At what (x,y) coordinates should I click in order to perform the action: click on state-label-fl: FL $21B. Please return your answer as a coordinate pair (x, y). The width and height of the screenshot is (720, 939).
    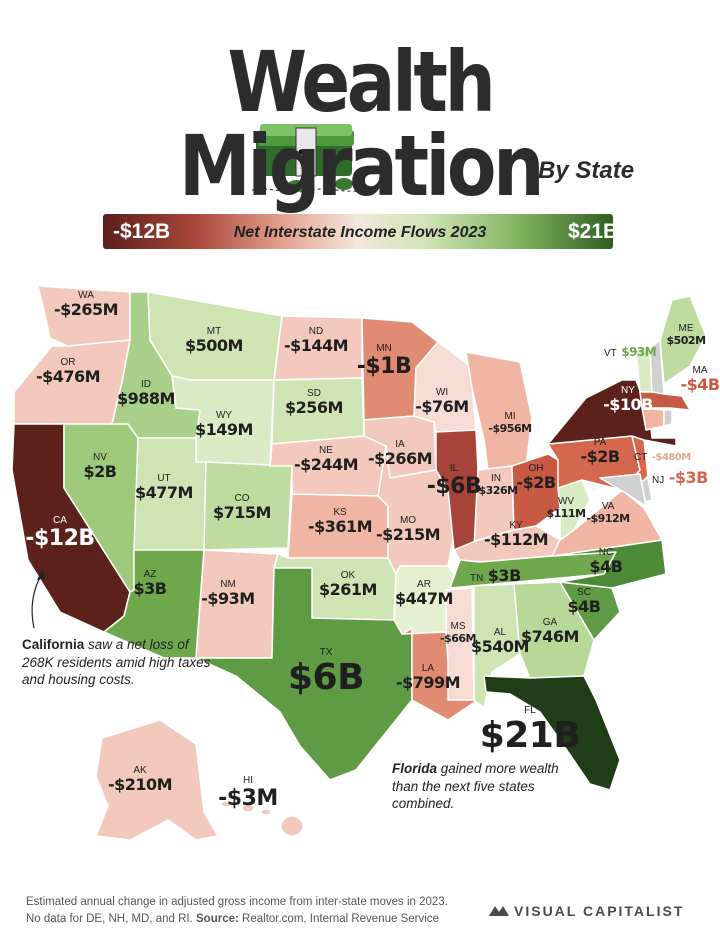
    Looking at the image, I should click on (530, 730).